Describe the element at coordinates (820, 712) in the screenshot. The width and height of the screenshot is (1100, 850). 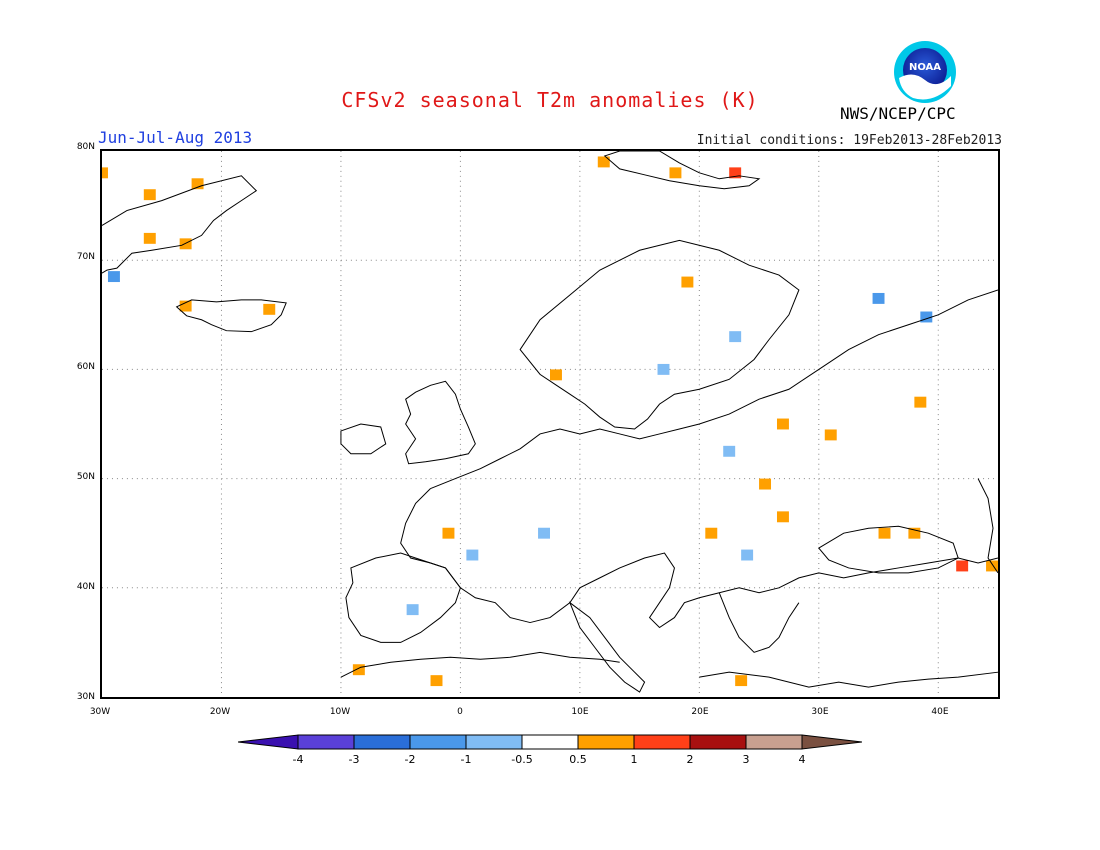
I see `lon-tick-30e: 30E` at that location.